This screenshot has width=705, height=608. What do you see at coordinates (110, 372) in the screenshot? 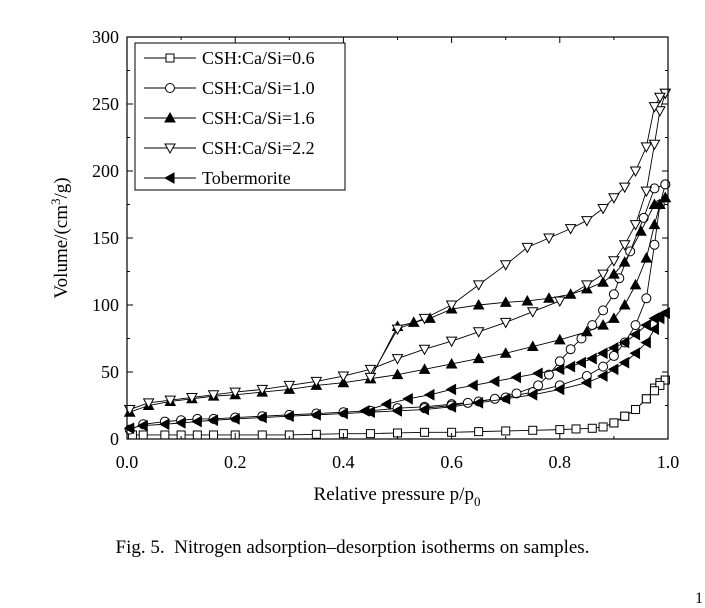
I see `y-tick-label: 50` at bounding box center [110, 372].